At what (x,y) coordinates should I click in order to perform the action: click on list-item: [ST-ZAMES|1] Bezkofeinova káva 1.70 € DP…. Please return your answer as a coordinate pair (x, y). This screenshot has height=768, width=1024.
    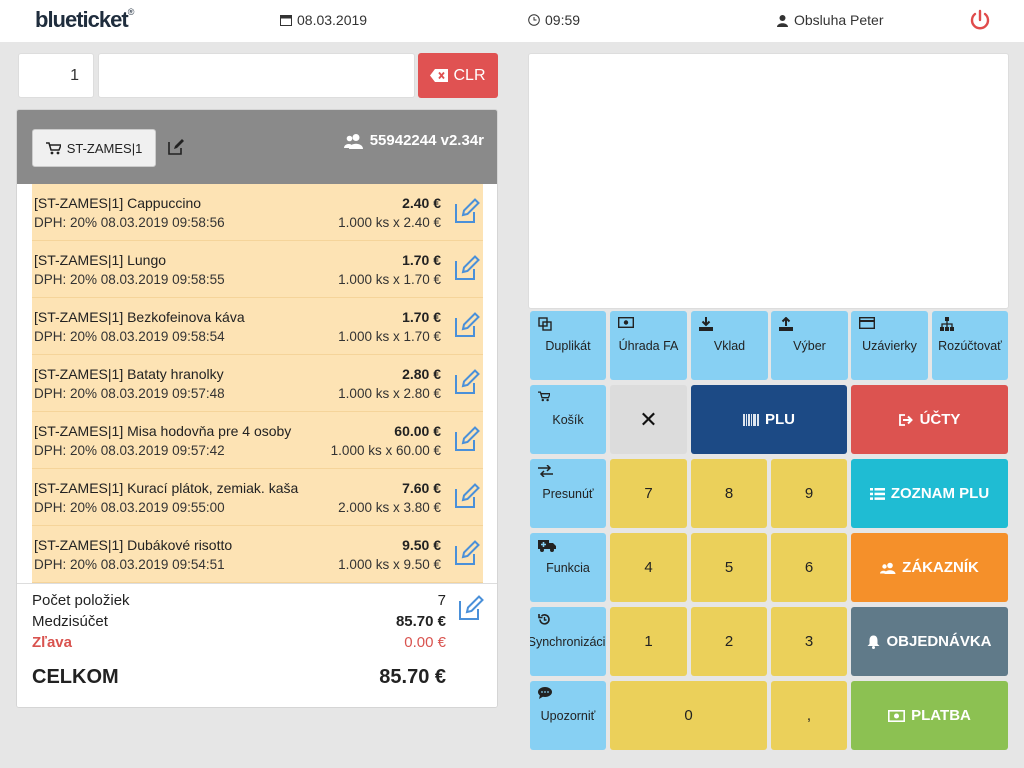
    Looking at the image, I should click on (257, 326).